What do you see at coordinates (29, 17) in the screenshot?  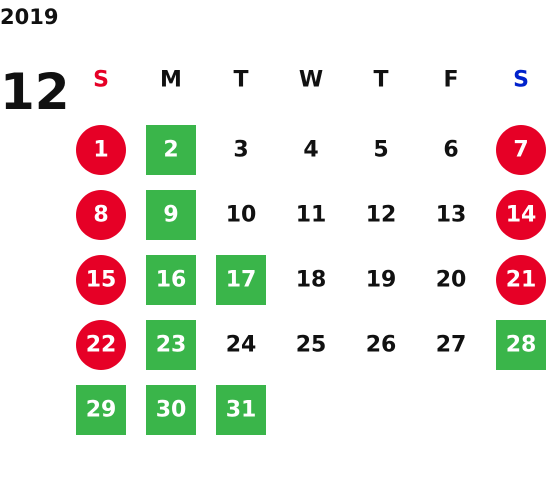 I see `year: 2019` at bounding box center [29, 17].